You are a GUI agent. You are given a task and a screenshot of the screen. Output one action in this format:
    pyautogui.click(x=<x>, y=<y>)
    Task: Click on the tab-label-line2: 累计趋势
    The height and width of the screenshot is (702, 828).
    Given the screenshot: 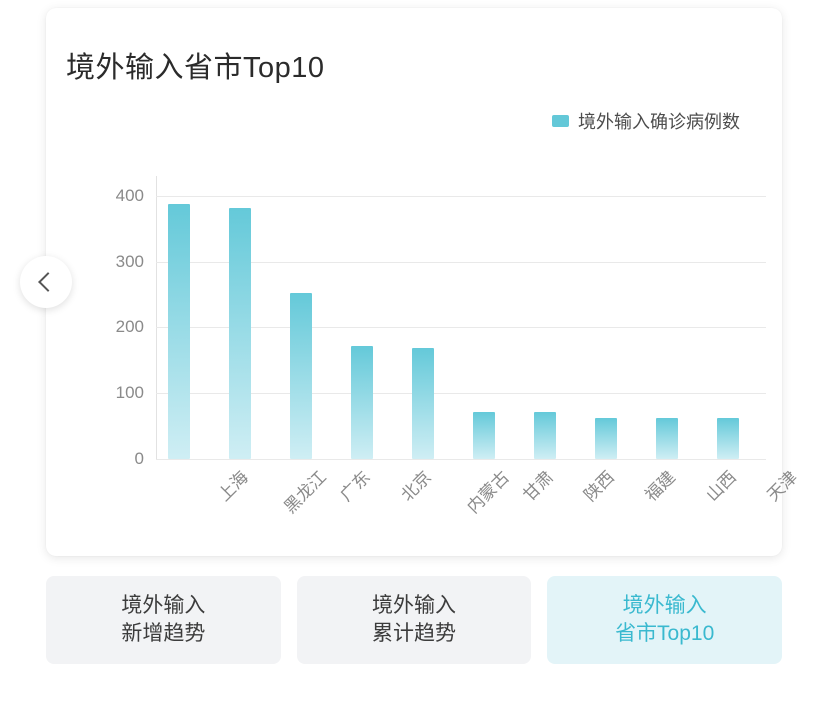 What is the action you would take?
    pyautogui.click(x=414, y=633)
    